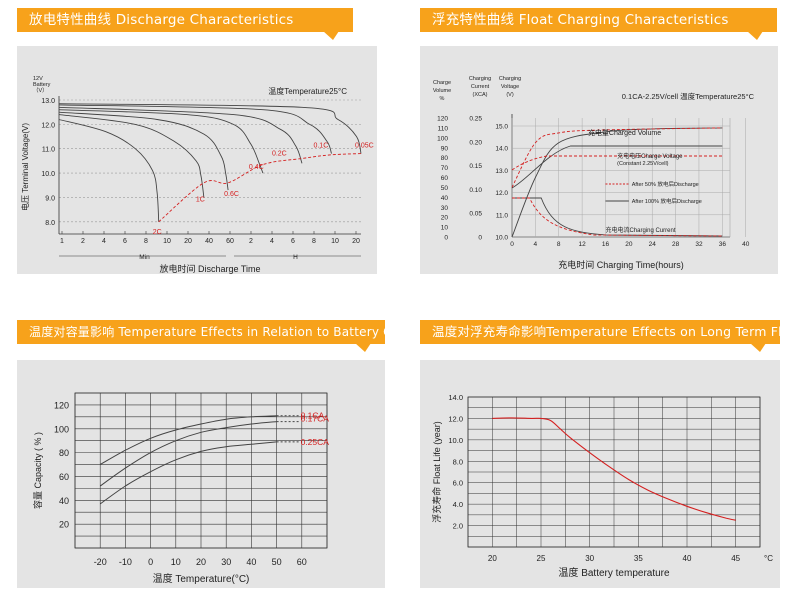 The height and width of the screenshot is (593, 805). What do you see at coordinates (455, 397) in the screenshot?
I see `y-tick-label: 14.0` at bounding box center [455, 397].